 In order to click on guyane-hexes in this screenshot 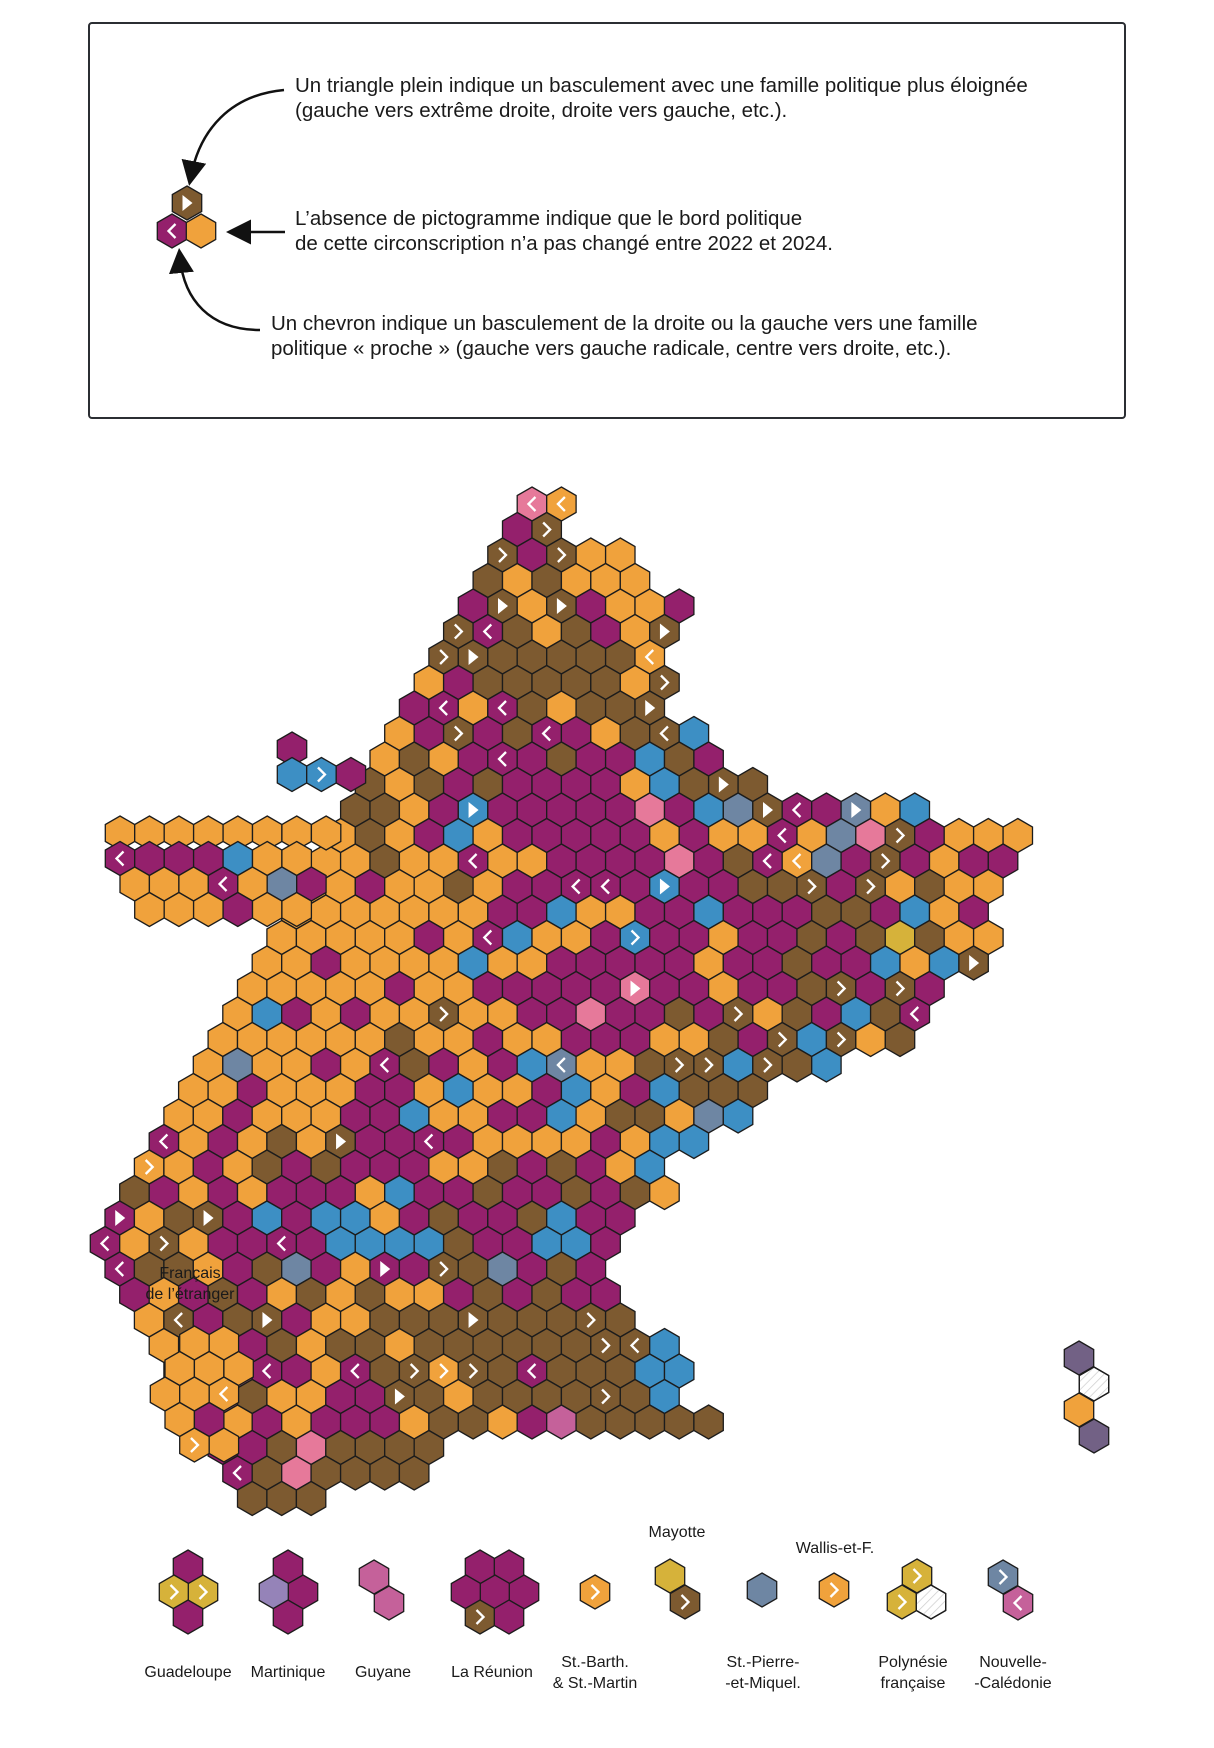, I will do `click(381, 1590)`.